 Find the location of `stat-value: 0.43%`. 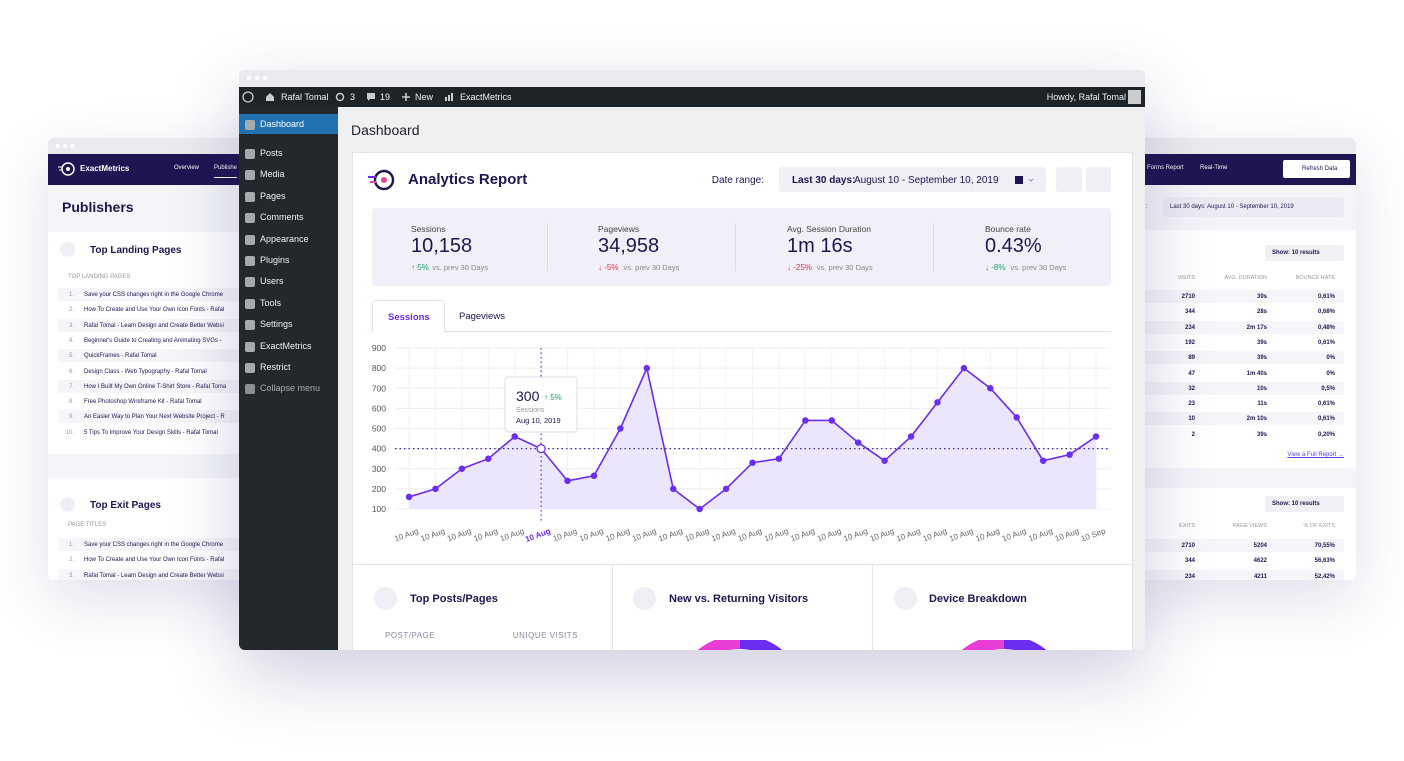

stat-value: 0.43% is located at coordinates (1013, 246).